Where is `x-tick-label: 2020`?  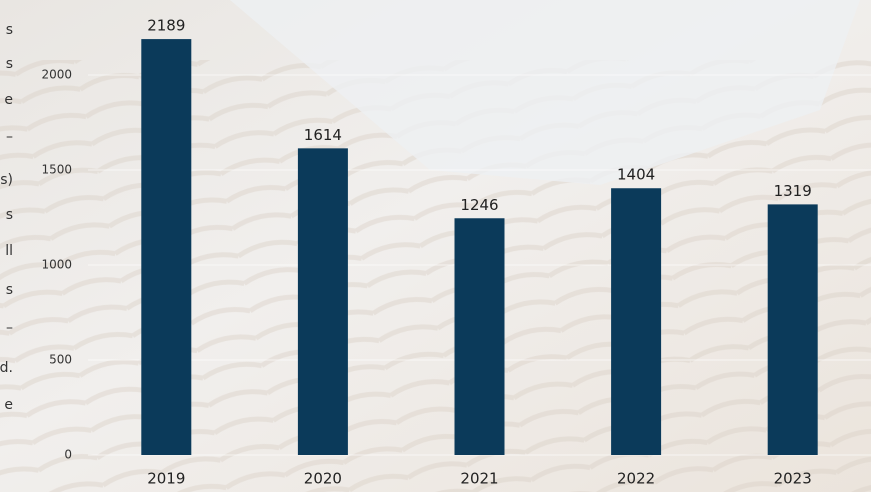 x-tick-label: 2020 is located at coordinates (323, 479).